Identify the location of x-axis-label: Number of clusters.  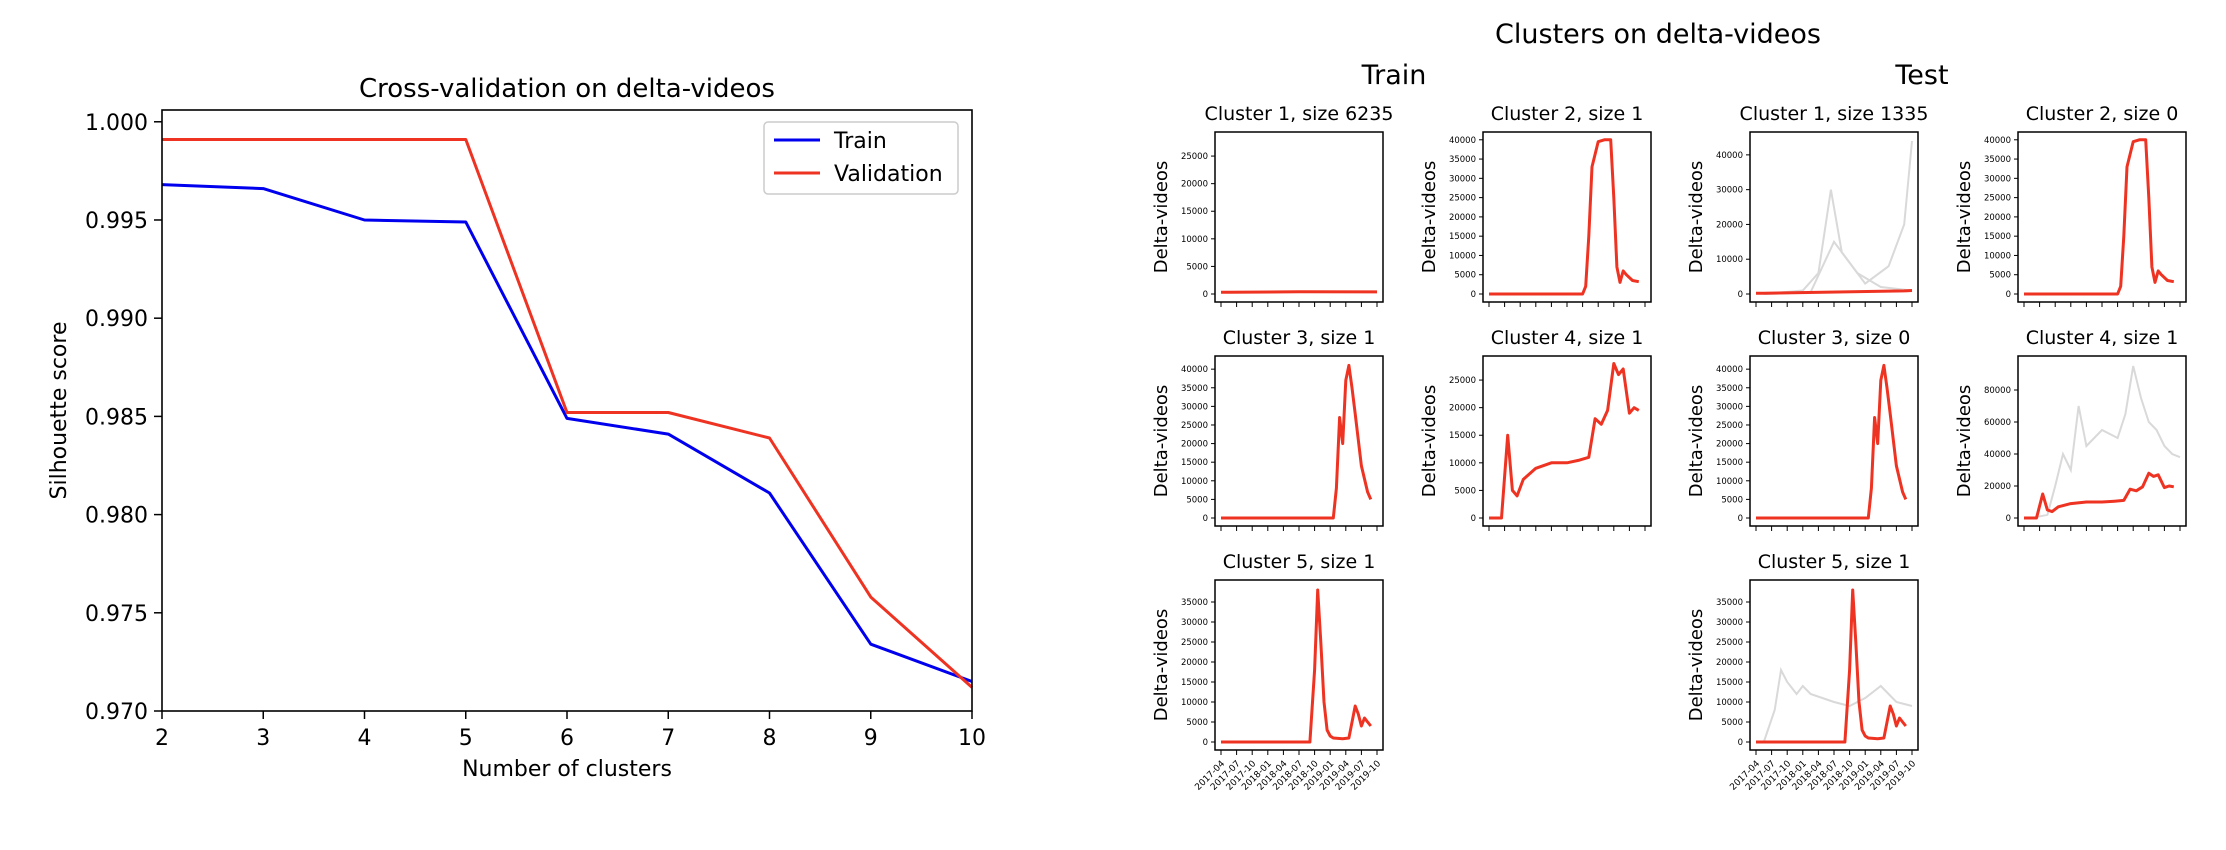
(567, 769).